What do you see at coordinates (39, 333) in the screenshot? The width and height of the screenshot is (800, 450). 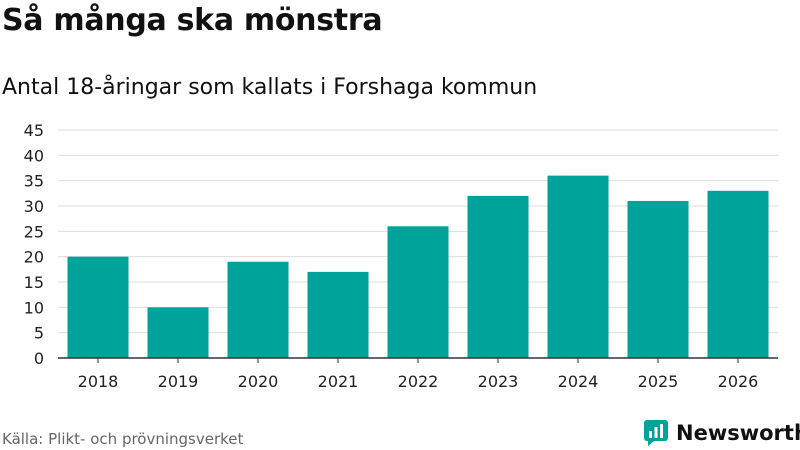 I see `y-tick-label: 5` at bounding box center [39, 333].